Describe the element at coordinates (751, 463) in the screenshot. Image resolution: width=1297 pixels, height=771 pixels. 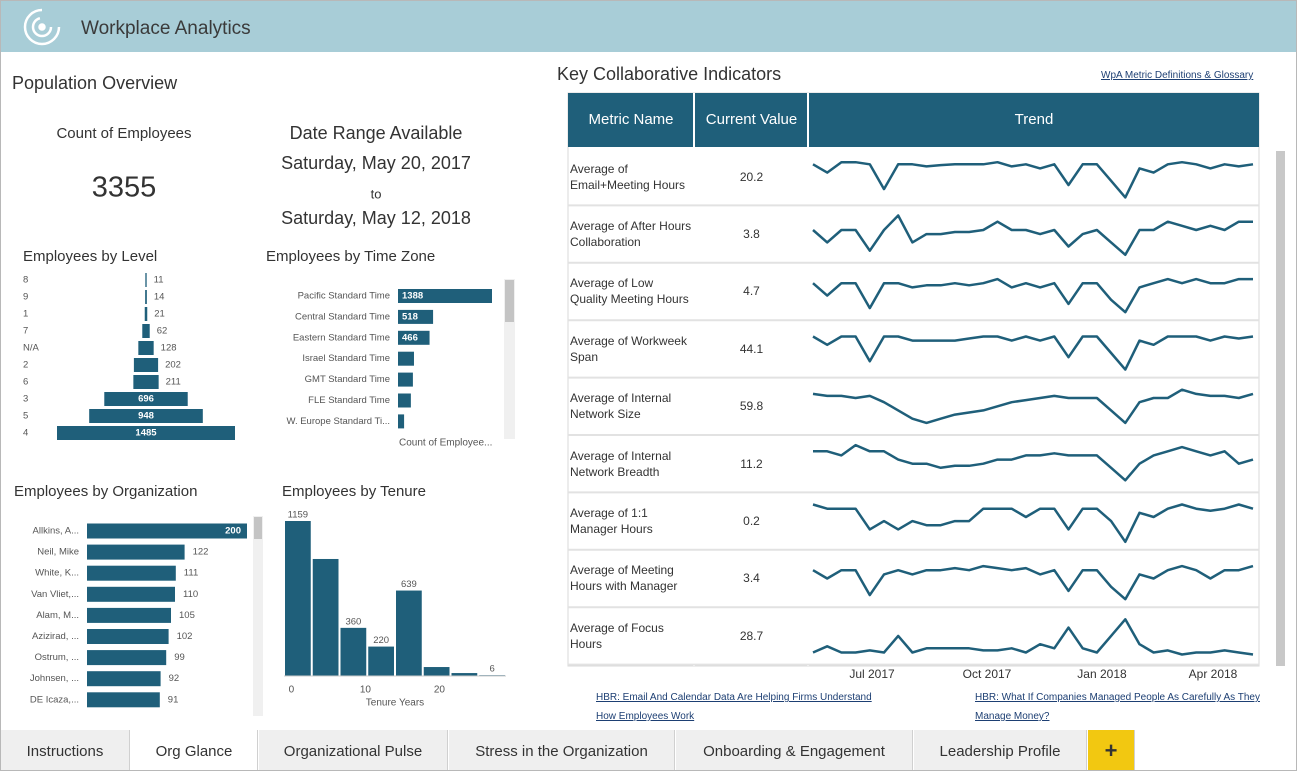
I see `metric-value: 11.2` at that location.